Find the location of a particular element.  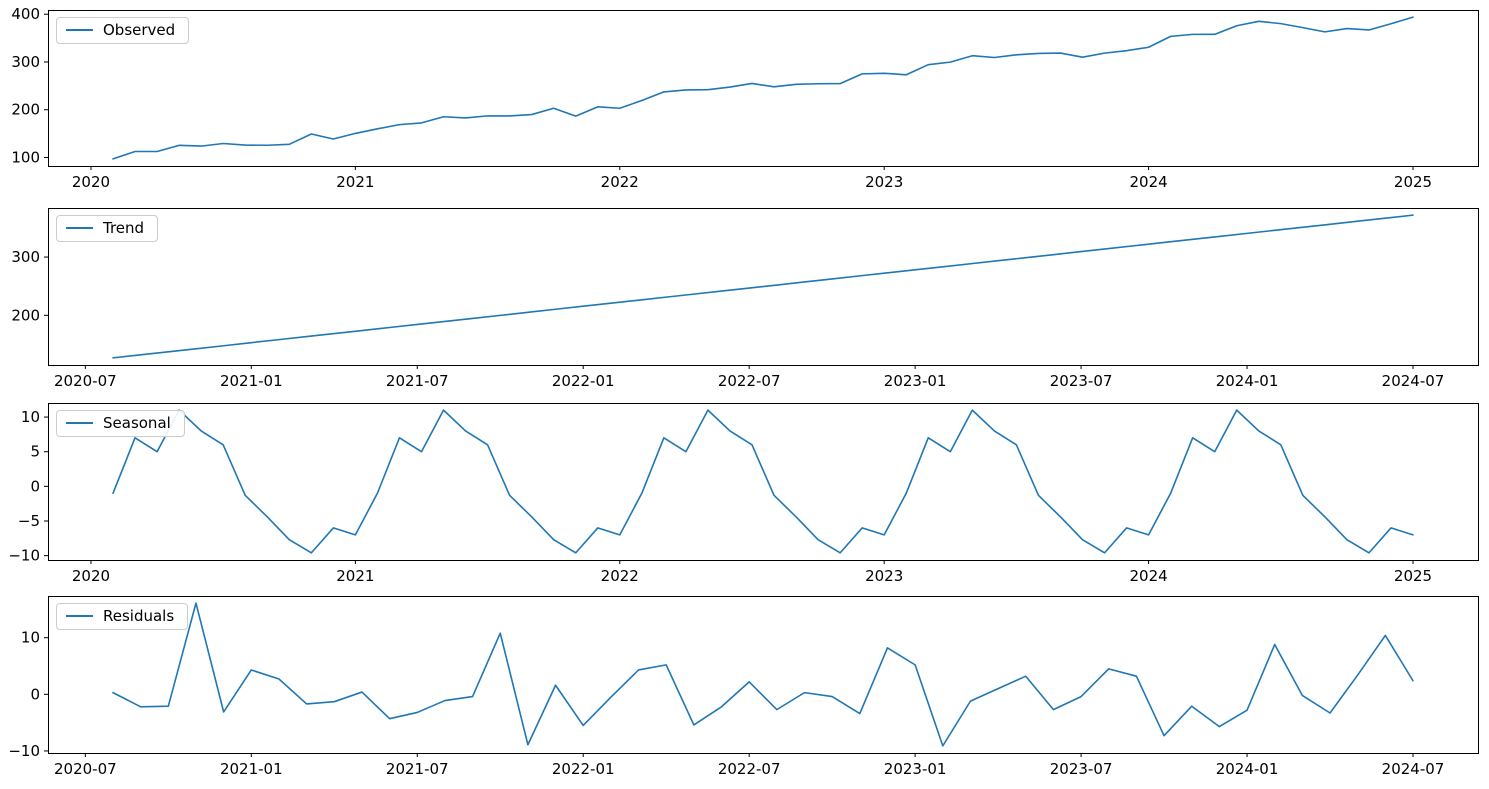

legend-residuals: Residuals is located at coordinates (122, 616).